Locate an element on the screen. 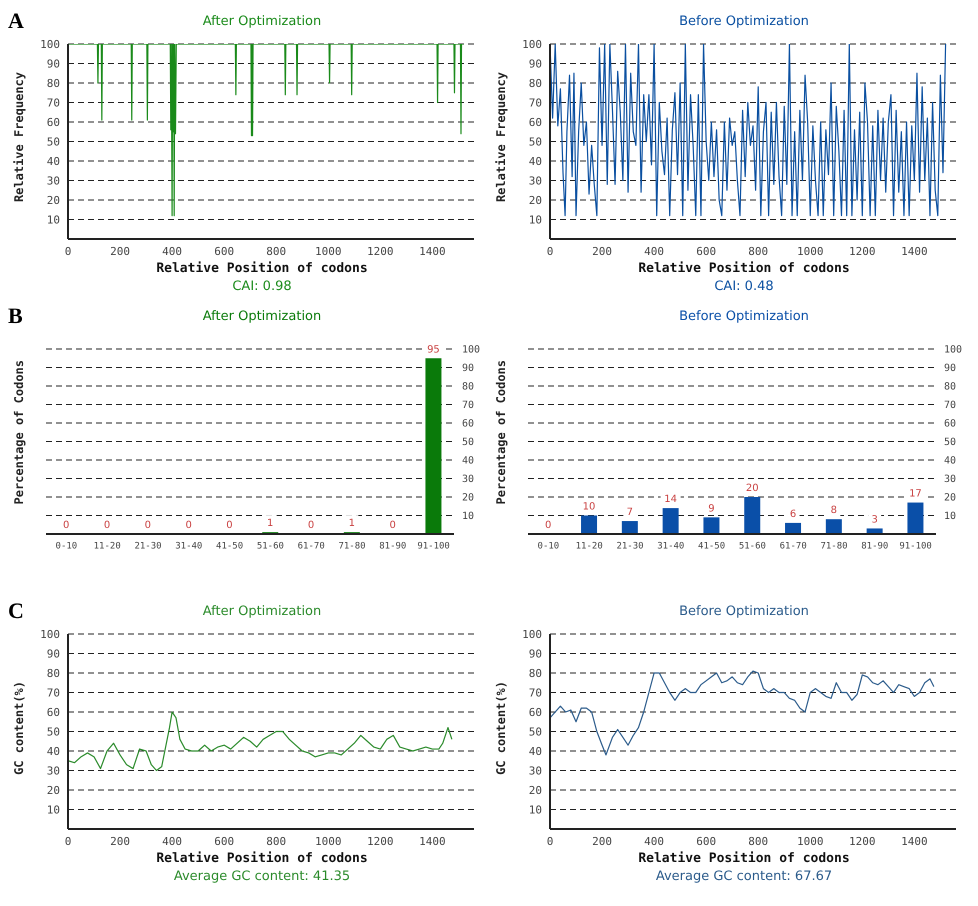 Image resolution: width=978 pixels, height=906 pixels. x-tick-label: 11-20 is located at coordinates (589, 546).